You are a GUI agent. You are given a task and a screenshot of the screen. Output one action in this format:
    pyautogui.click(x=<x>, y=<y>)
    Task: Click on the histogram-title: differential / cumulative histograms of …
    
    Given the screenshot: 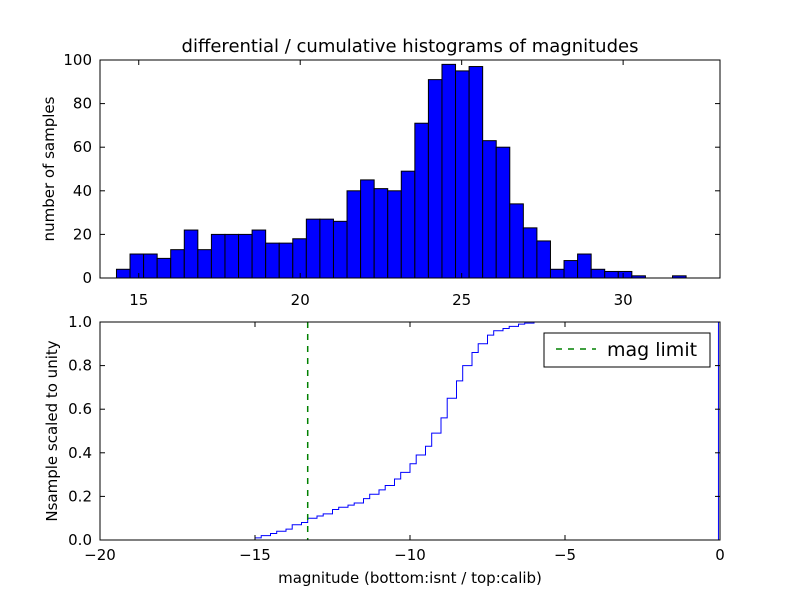 What is the action you would take?
    pyautogui.click(x=410, y=46)
    